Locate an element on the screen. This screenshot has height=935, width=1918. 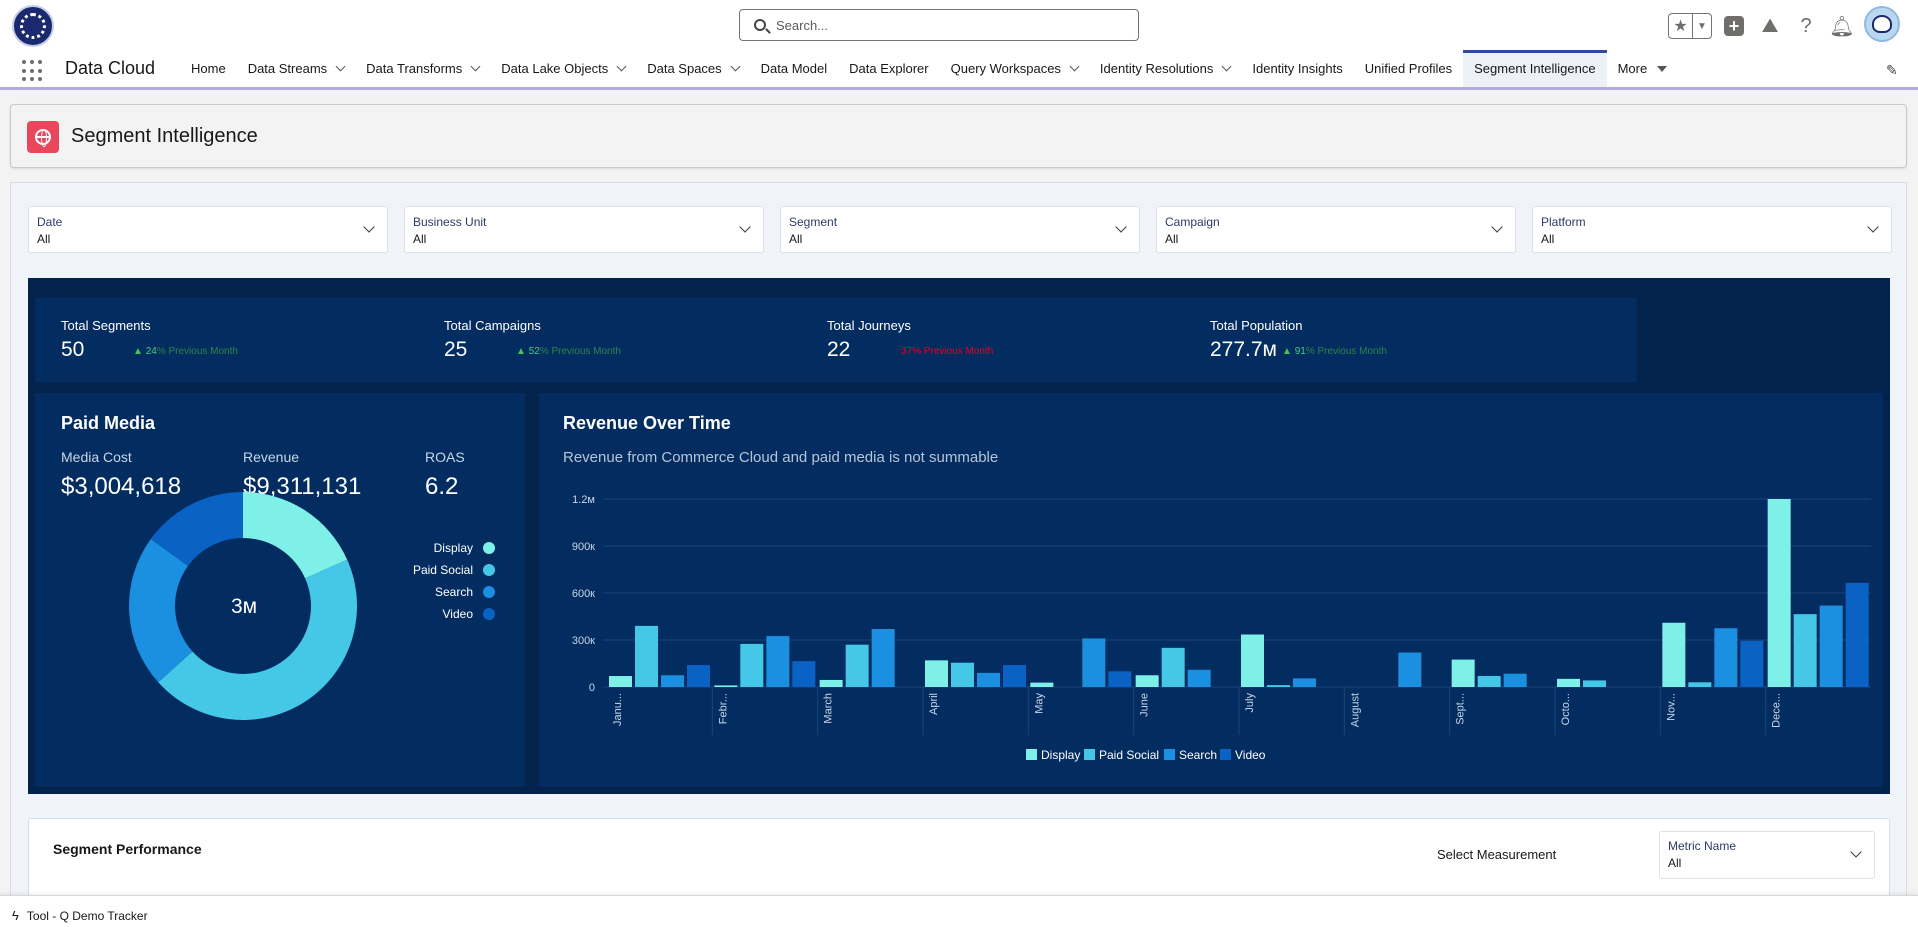
donut-legend-item: Paid Social is located at coordinates (435, 570).